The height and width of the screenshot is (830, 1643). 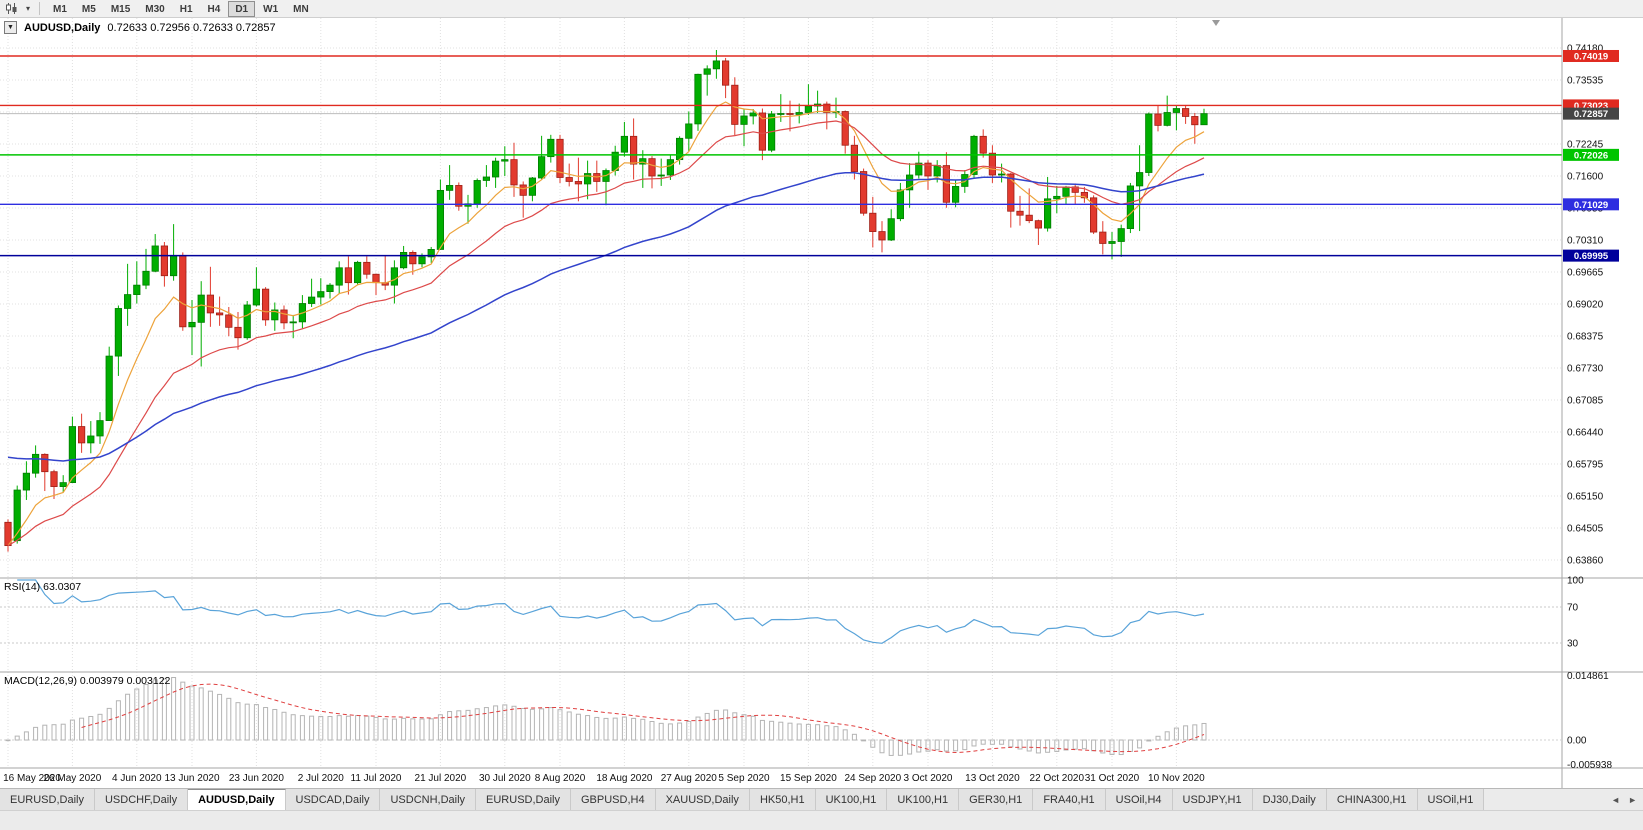 What do you see at coordinates (1588, 676) in the screenshot?
I see `macd-axis-label: 0.014861` at bounding box center [1588, 676].